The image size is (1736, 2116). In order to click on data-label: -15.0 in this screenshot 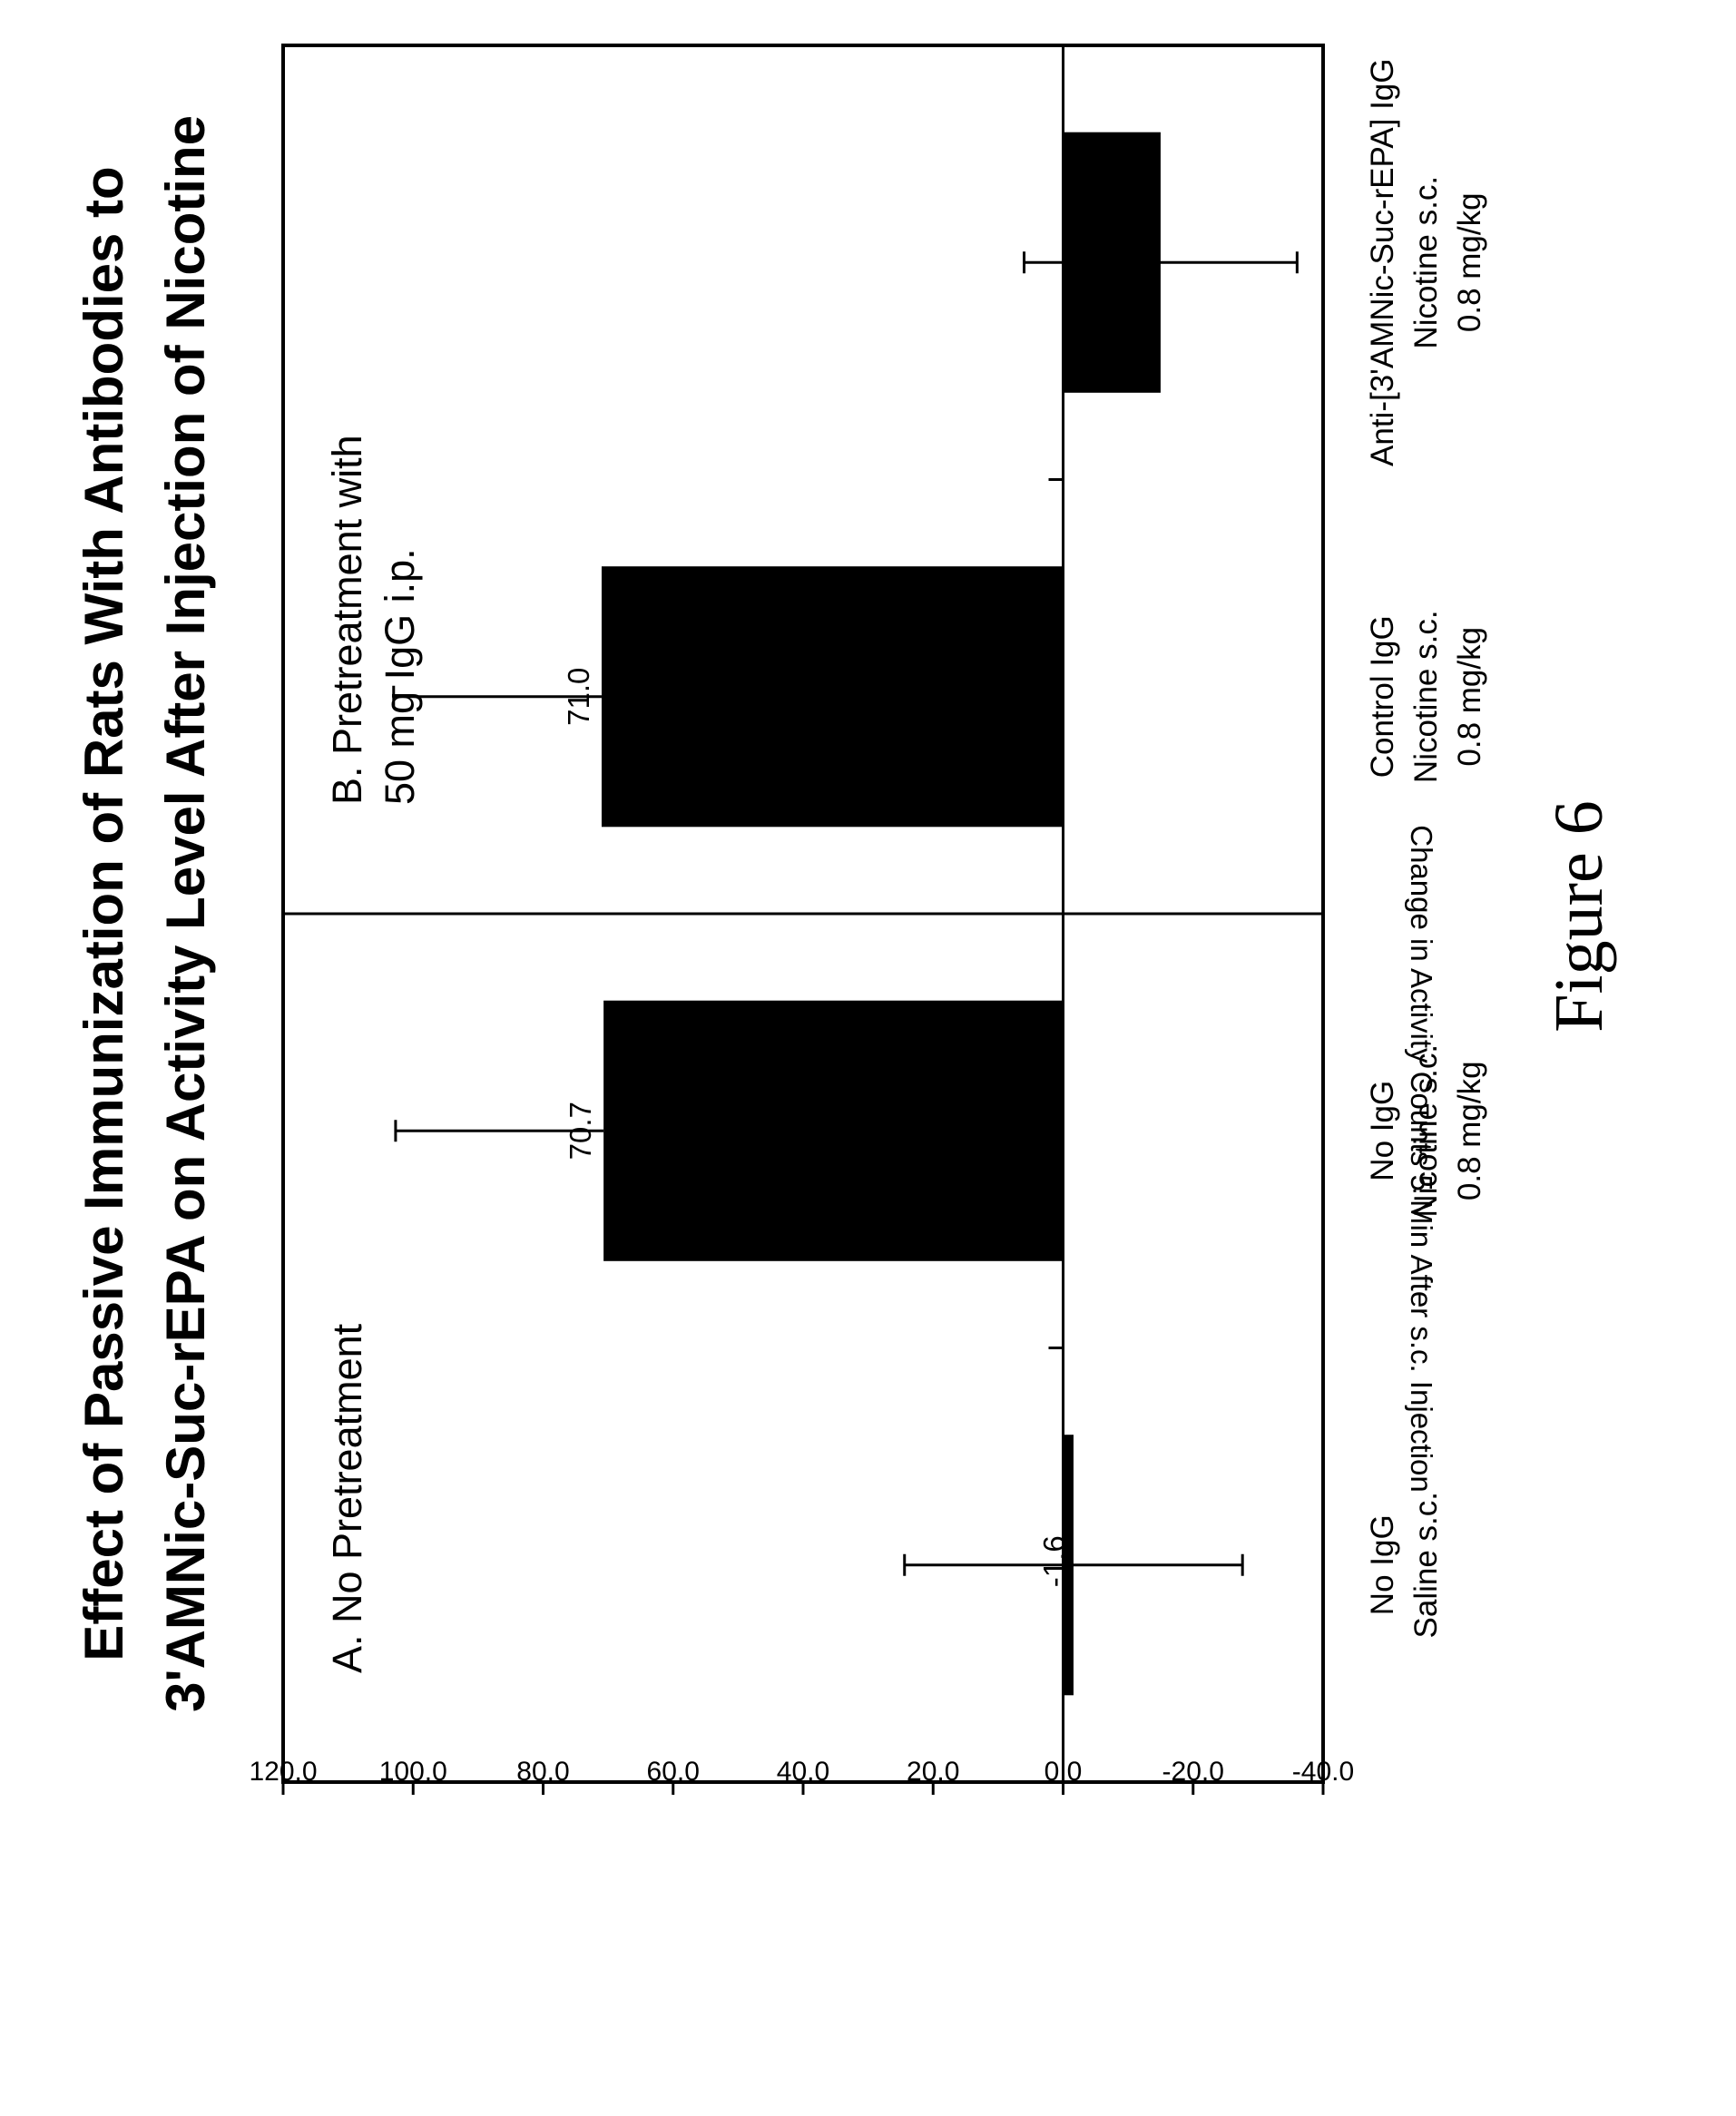, I will do `click(1141, 259)`.